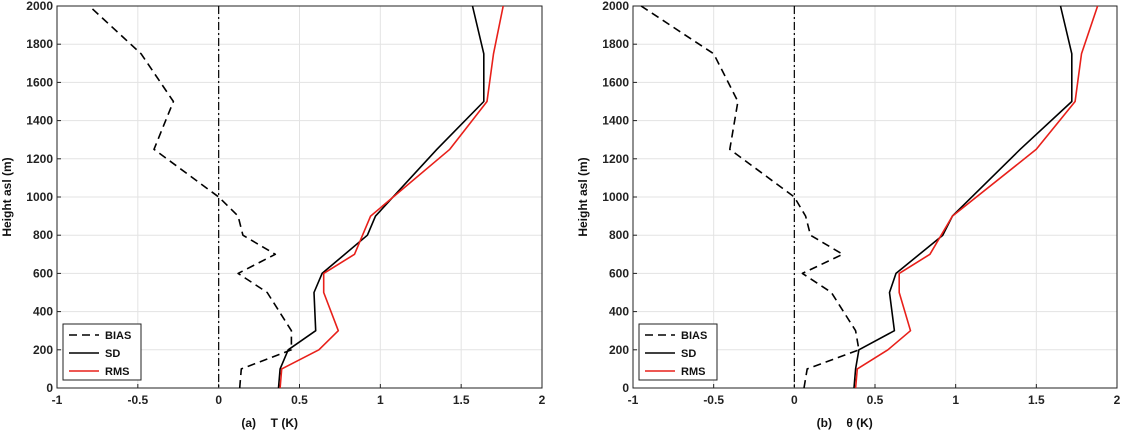  What do you see at coordinates (284, 423) in the screenshot?
I see `x-axis-label: T (K)` at bounding box center [284, 423].